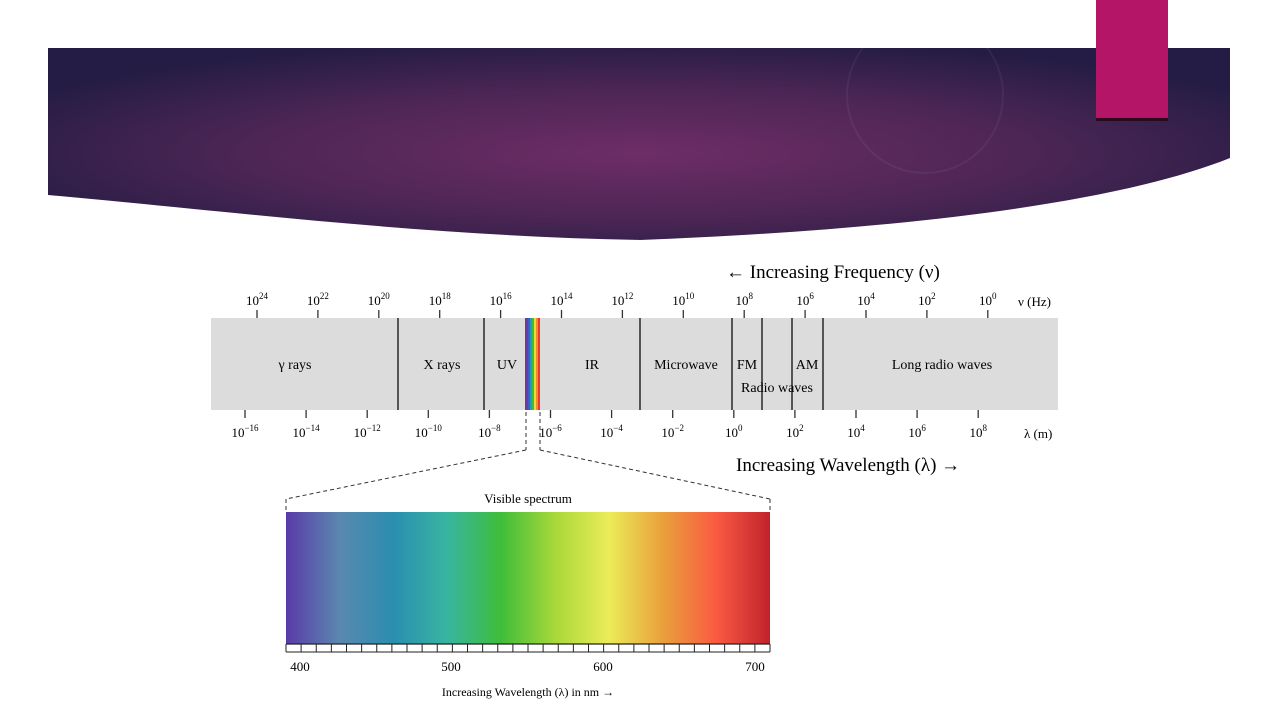  What do you see at coordinates (805, 299) in the screenshot?
I see `frequency-tick-label: 10⁶` at bounding box center [805, 299].